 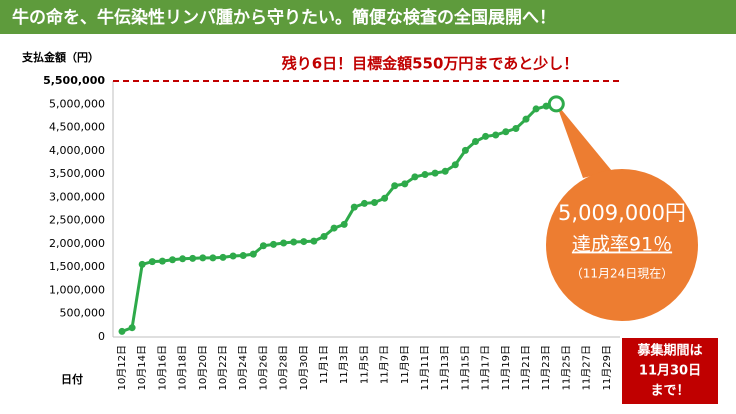 What do you see at coordinates (203, 367) in the screenshot?
I see `x-tick-label: 10月20日` at bounding box center [203, 367].